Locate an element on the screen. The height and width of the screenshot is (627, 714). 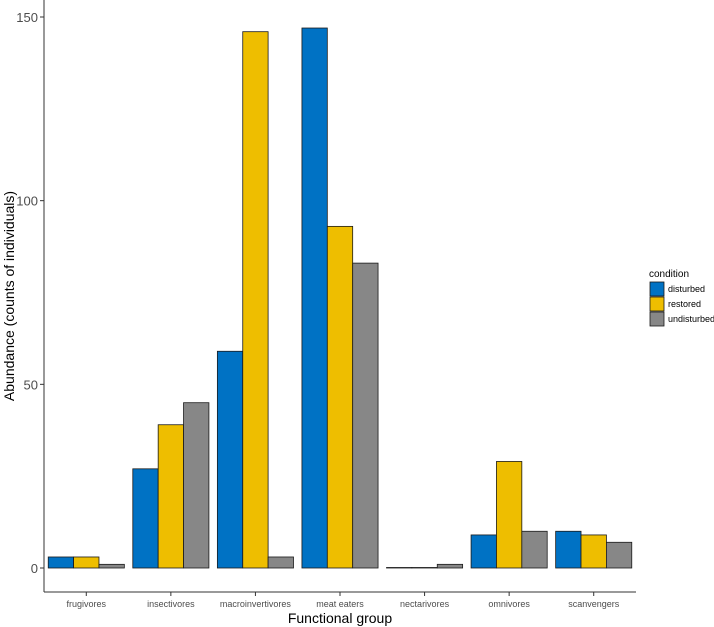
x-axis-title: Functional group is located at coordinates (340, 618).